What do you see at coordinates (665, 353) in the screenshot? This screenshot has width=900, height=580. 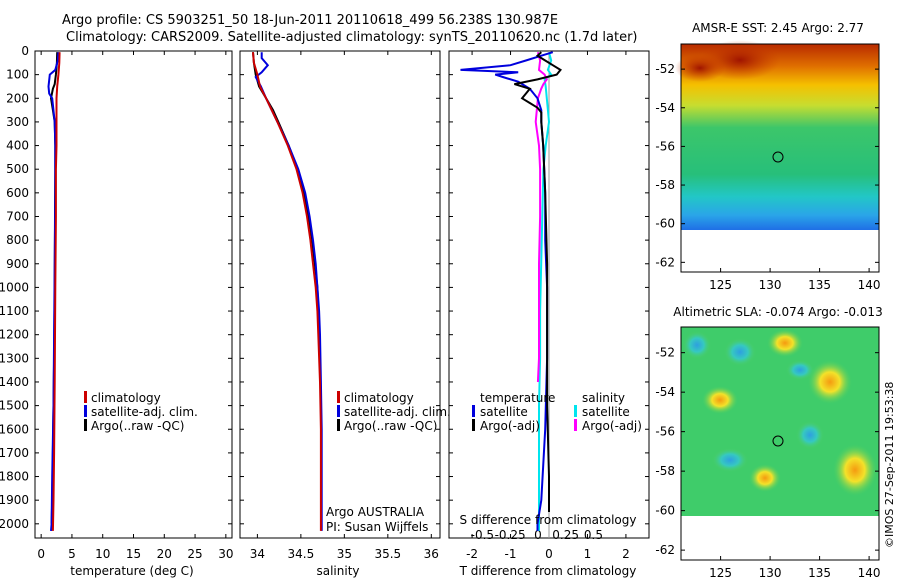 I see `map-y-tick-label: -52` at bounding box center [665, 353].